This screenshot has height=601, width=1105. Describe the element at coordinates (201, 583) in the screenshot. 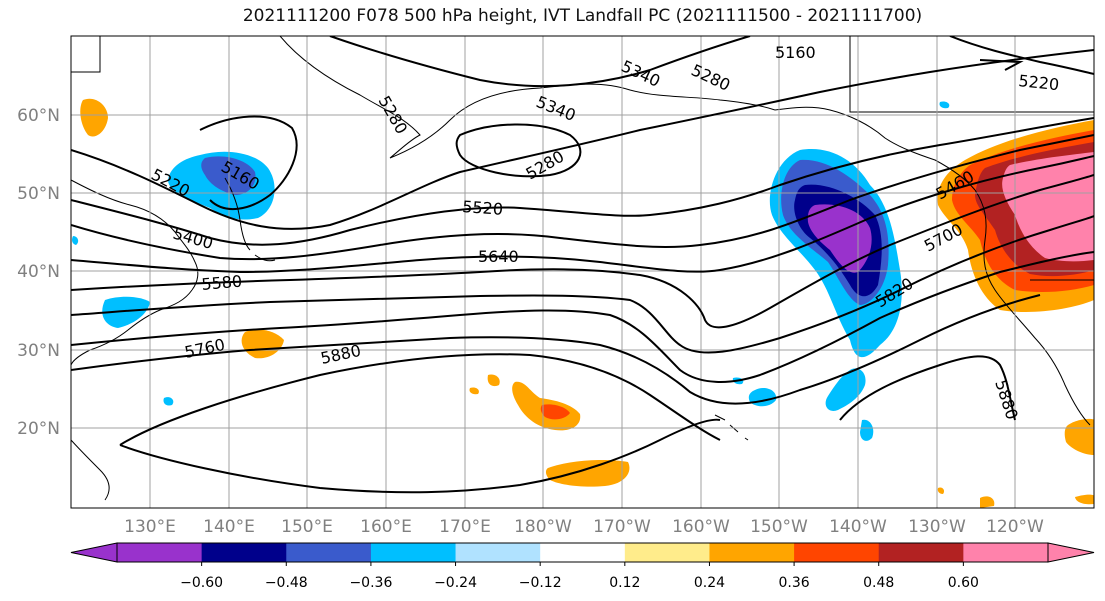

I see `colorbar-tick-label: −0.60` at that location.